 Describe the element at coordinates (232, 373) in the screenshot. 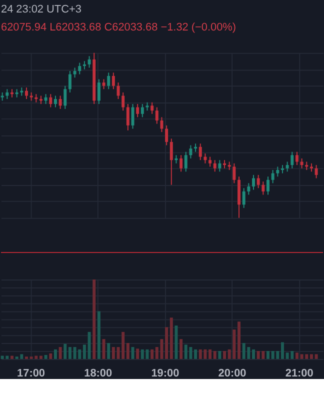

I see `x-tick-label: 20:00` at that location.